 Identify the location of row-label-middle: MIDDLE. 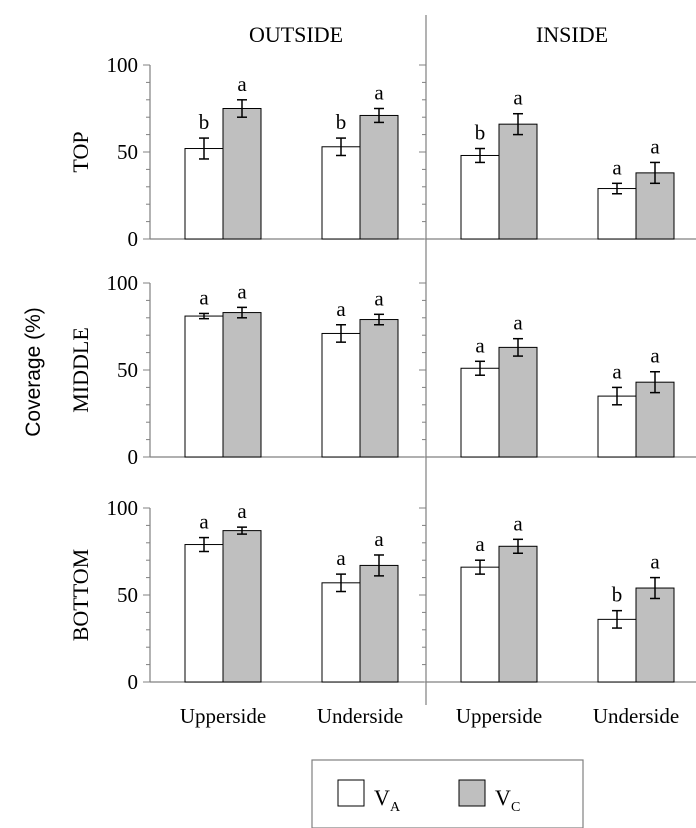
(80, 370).